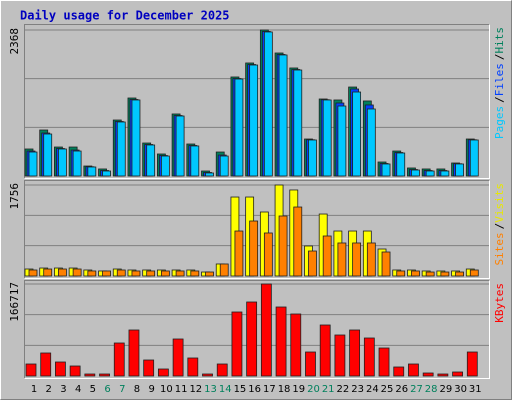 This screenshot has height=400, width=512. Describe the element at coordinates (225, 389) in the screenshot. I see `x-tick-label: 14` at that location.